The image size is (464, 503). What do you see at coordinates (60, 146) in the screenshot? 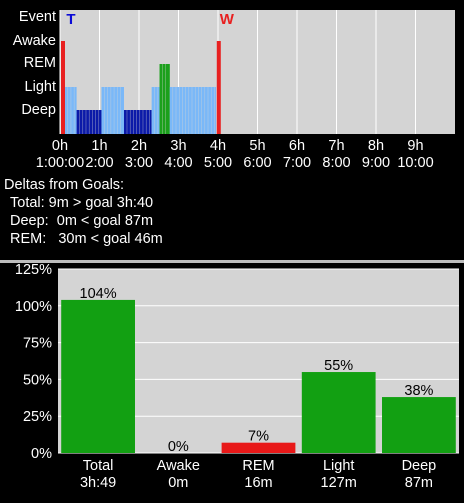
I see `hypnogram-x-hour-label: 0h` at bounding box center [60, 146].